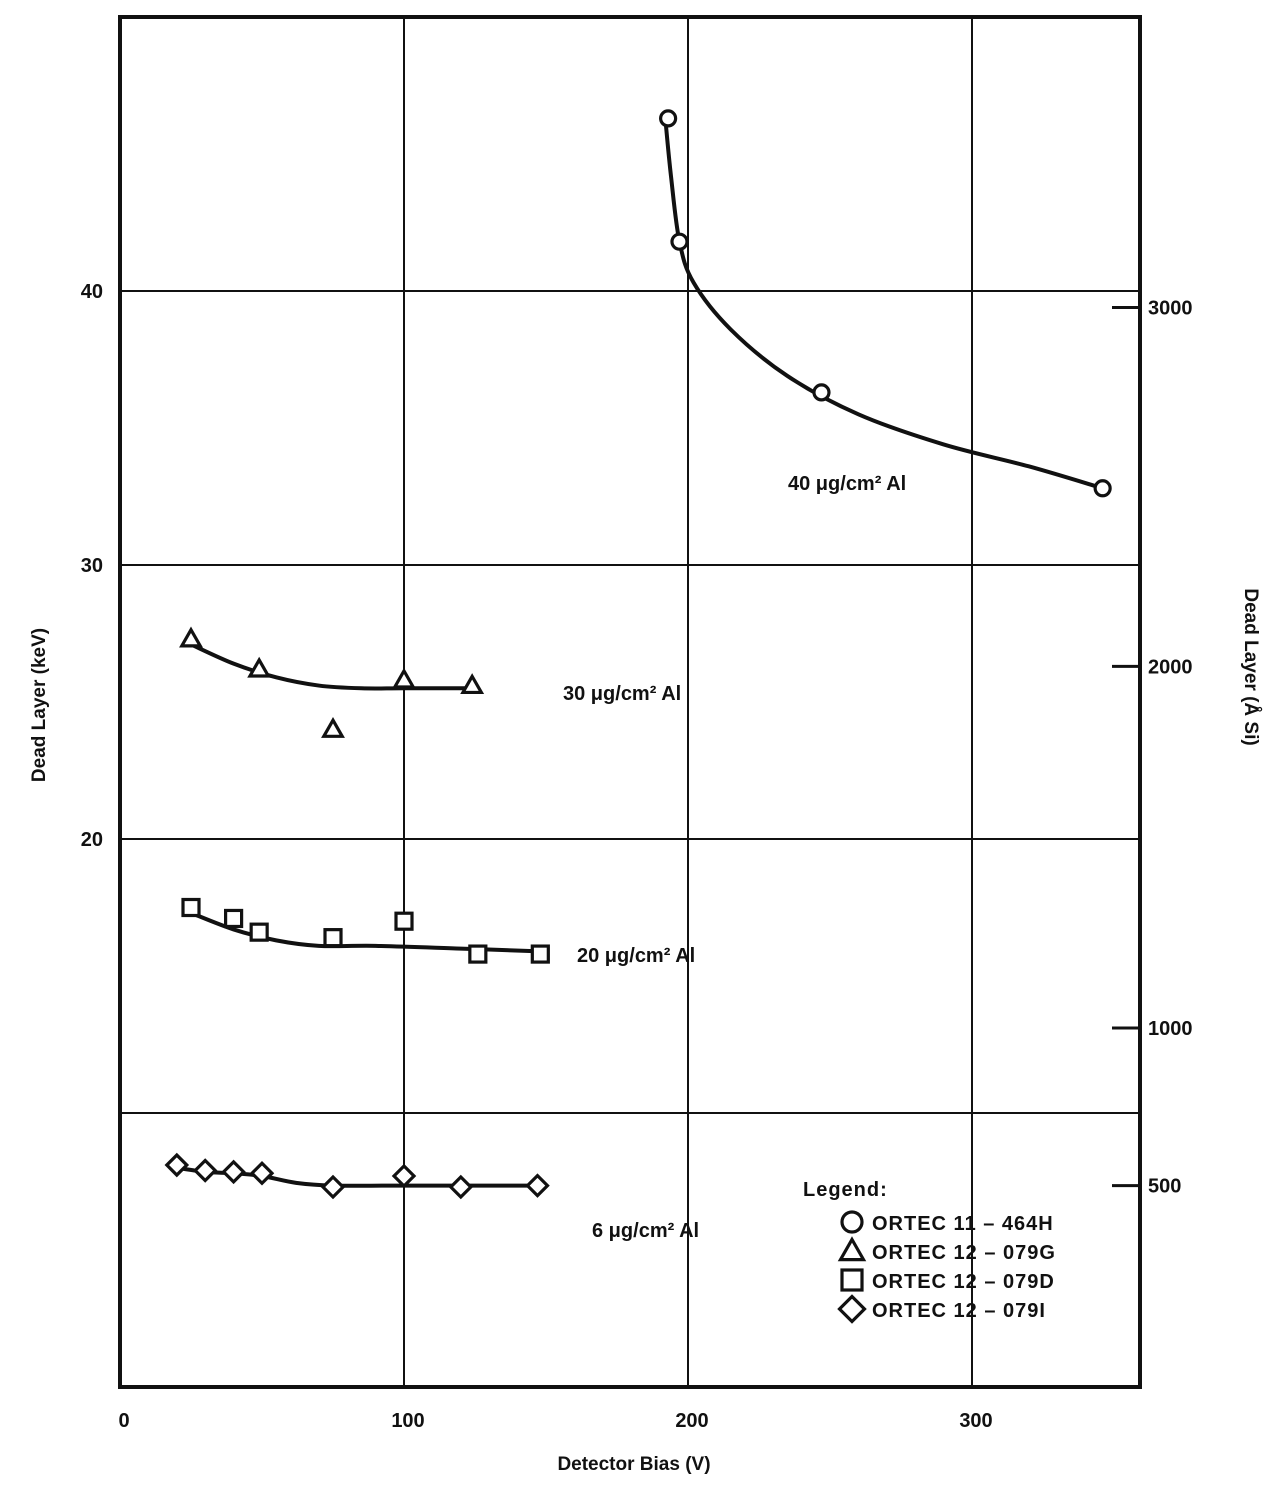 Image resolution: width=1287 pixels, height=1511 pixels. What do you see at coordinates (123, 1421) in the screenshot?
I see `x-tick-label: 0` at bounding box center [123, 1421].